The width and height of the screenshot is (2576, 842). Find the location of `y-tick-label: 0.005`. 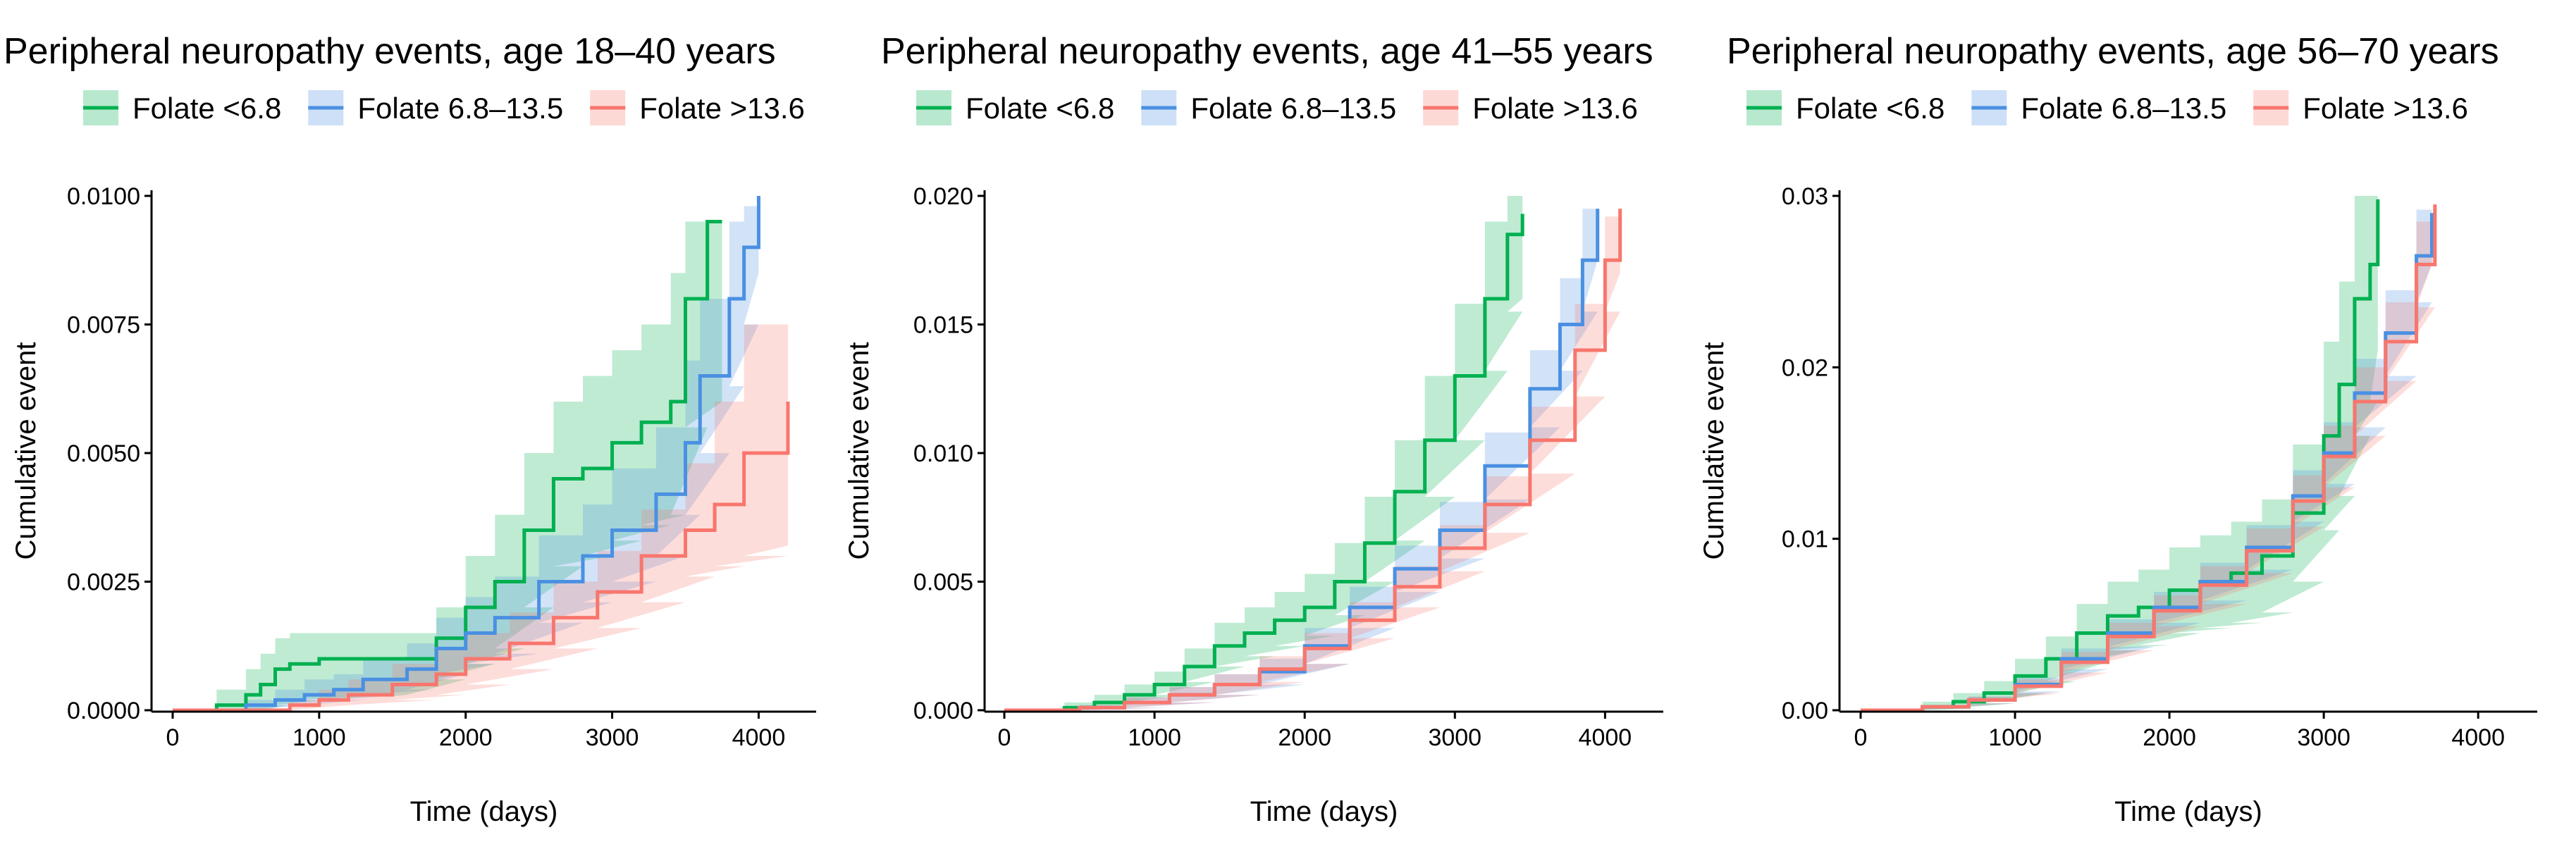

y-tick-label: 0.005 is located at coordinates (943, 582).